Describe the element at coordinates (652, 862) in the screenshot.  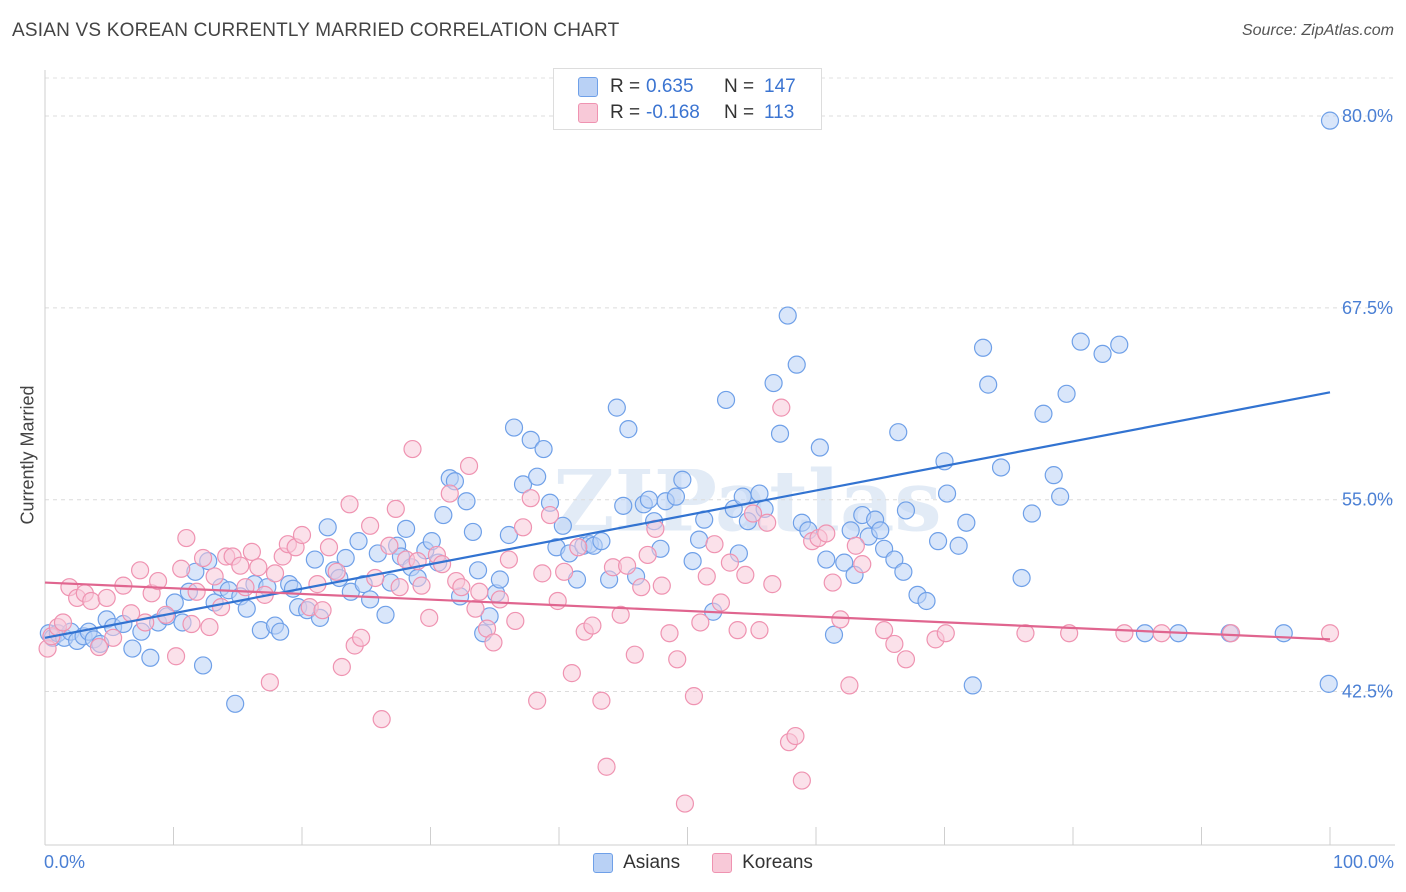
I see `legend-label-asians: Asians` at that location.